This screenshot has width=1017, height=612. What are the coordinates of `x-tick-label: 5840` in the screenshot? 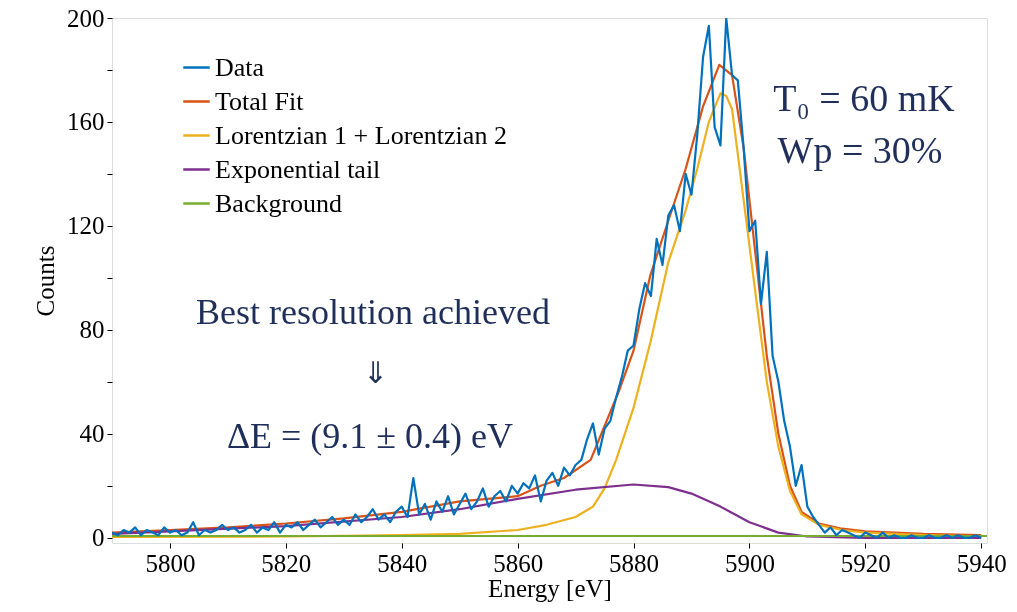 It's located at (402, 563).